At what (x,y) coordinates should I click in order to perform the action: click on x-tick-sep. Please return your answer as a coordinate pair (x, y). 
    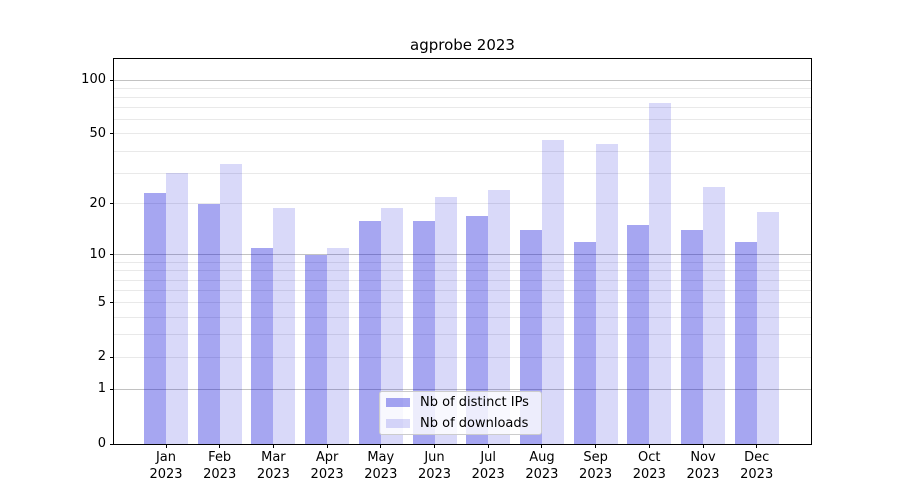
    Looking at the image, I should click on (596, 446).